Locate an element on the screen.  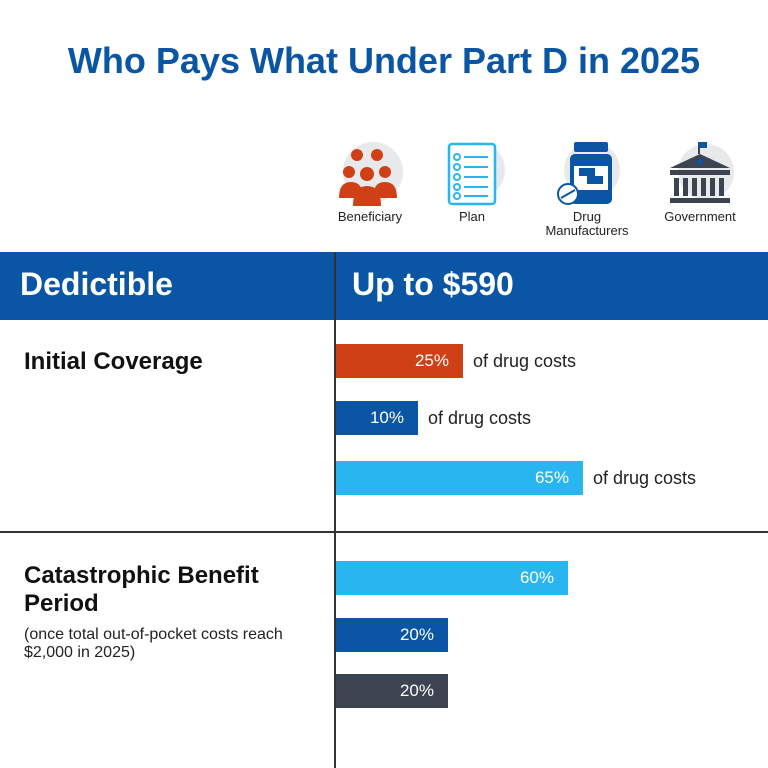
legend-label: Beneficiary is located at coordinates (370, 216).